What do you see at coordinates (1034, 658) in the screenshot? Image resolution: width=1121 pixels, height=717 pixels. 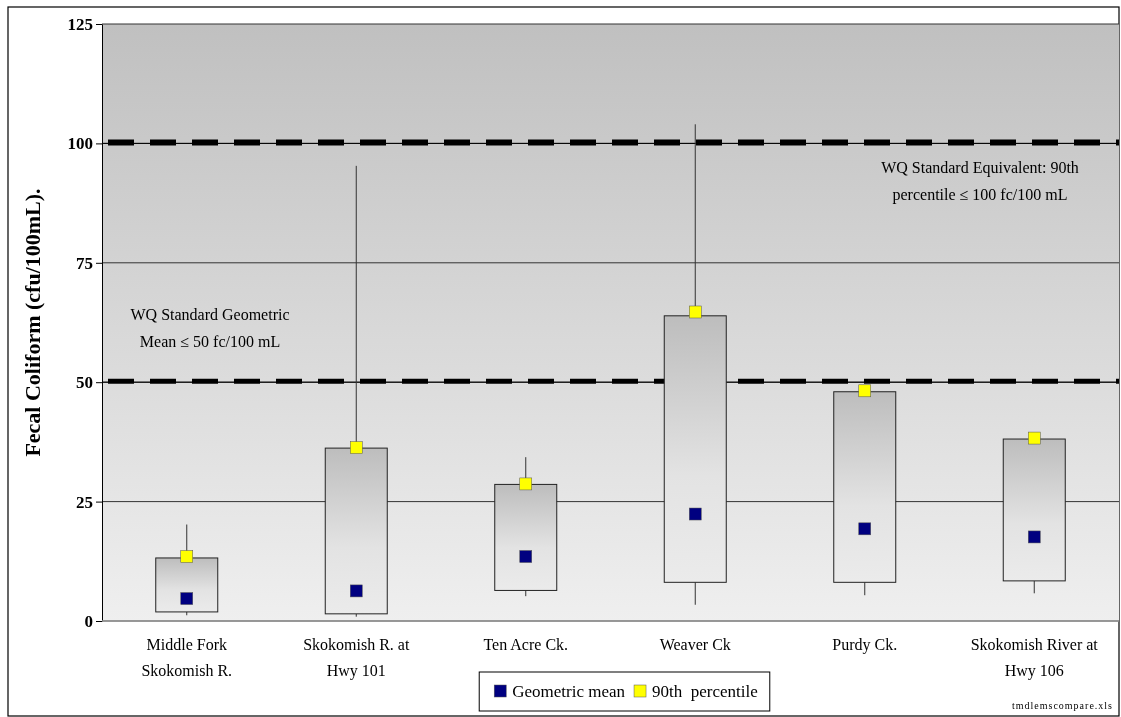 I see `x-tick-label: Skokomish River at Hwy 106` at bounding box center [1034, 658].